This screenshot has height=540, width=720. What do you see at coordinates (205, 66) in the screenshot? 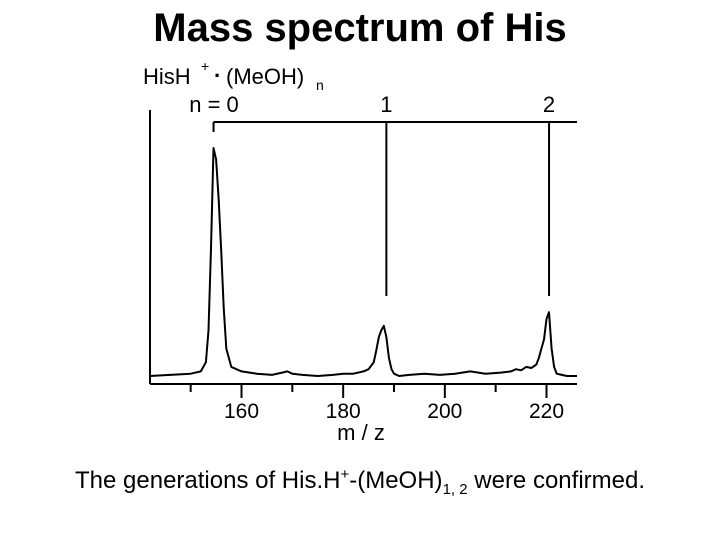
I see `species-label-charge: +` at bounding box center [205, 66].